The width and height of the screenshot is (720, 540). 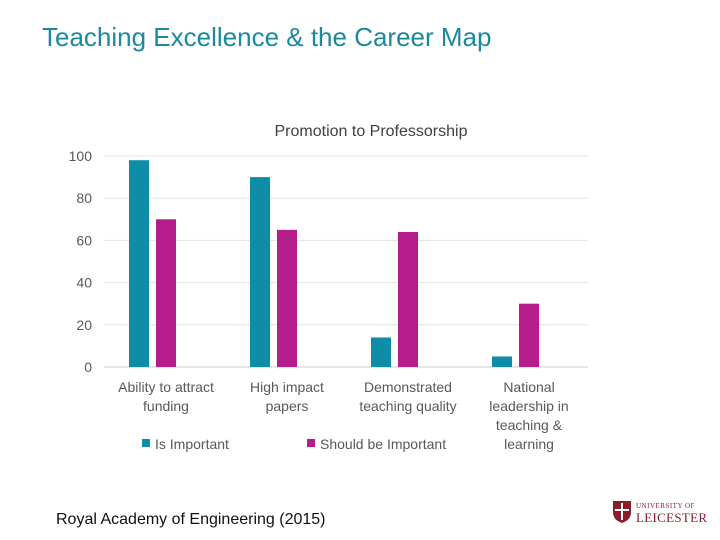 I want to click on x-tick-label: Demonstrated, so click(x=408, y=387).